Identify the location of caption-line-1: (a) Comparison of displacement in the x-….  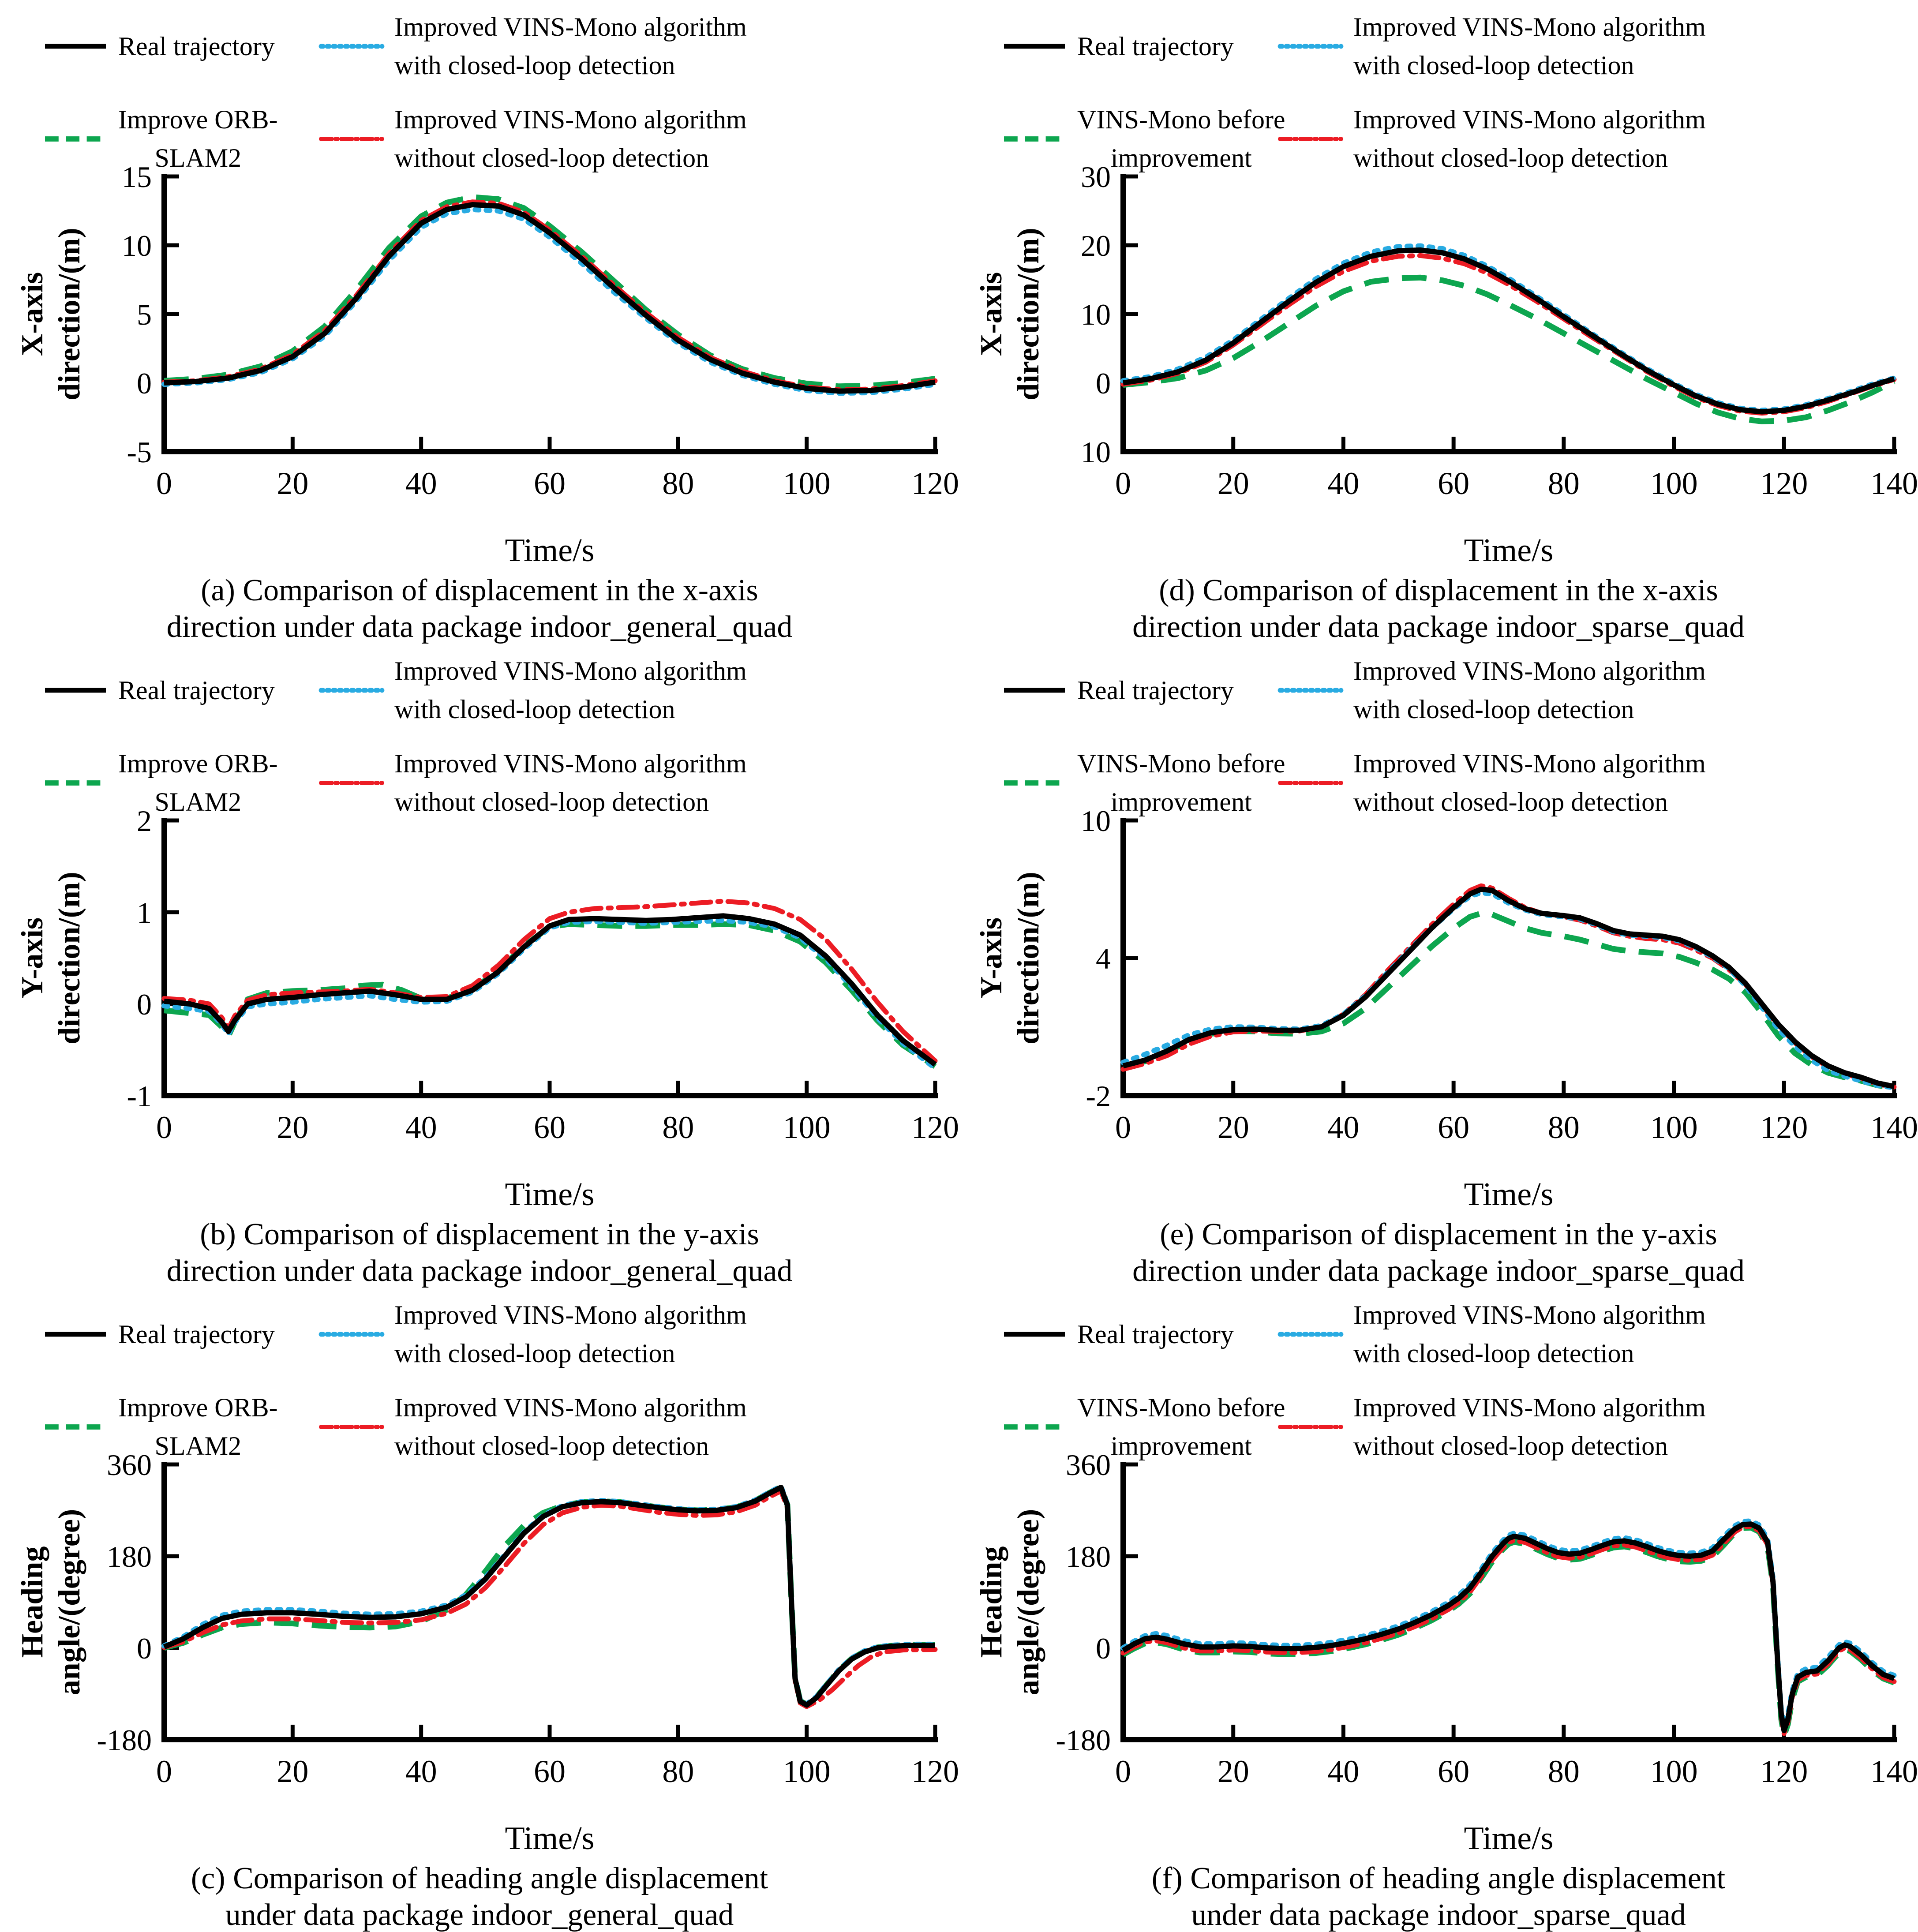
(479, 590).